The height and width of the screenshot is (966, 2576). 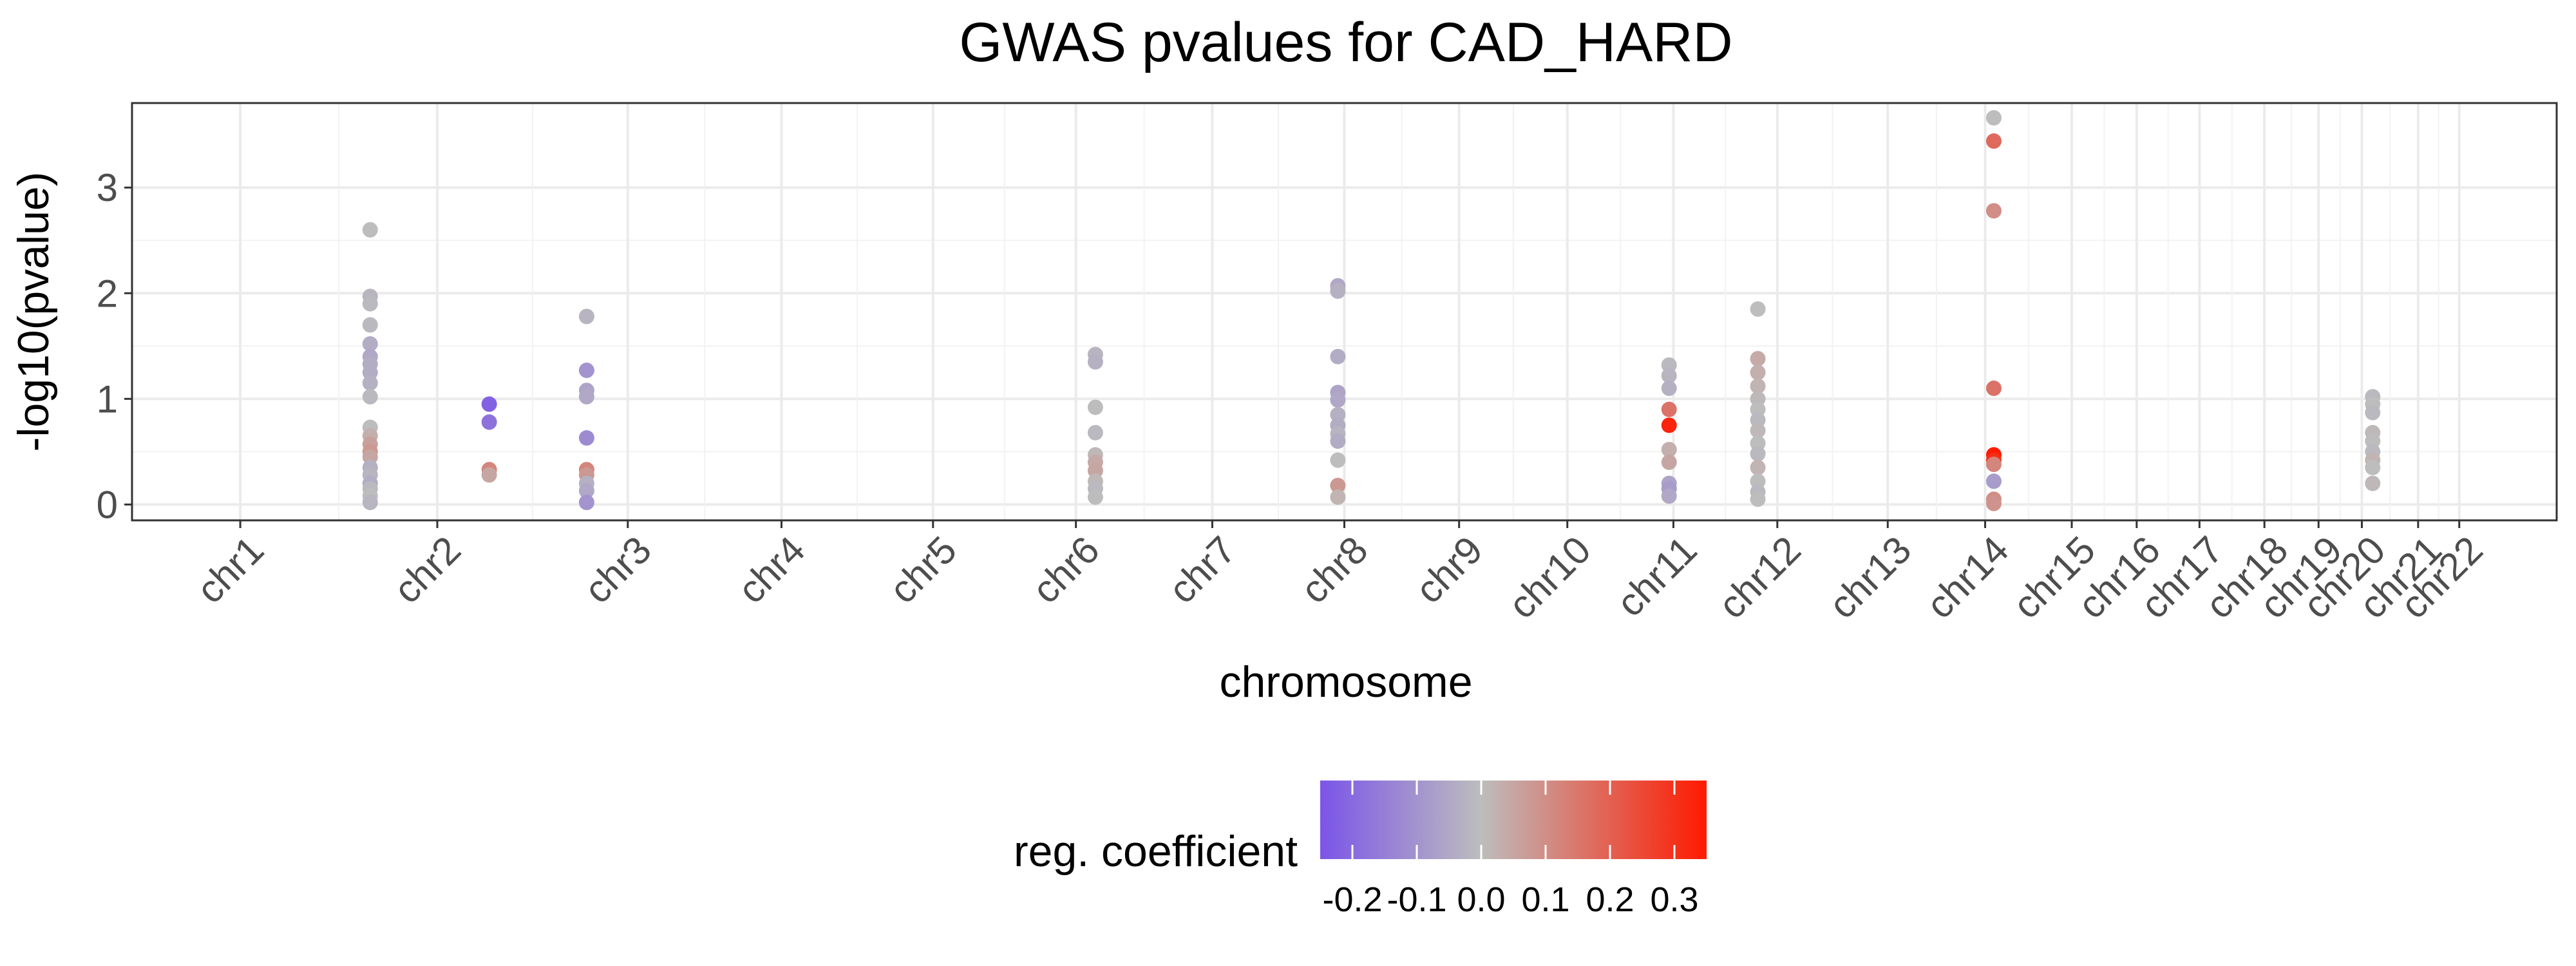 What do you see at coordinates (1335, 570) in the screenshot?
I see `x-tick-label: chr8` at bounding box center [1335, 570].